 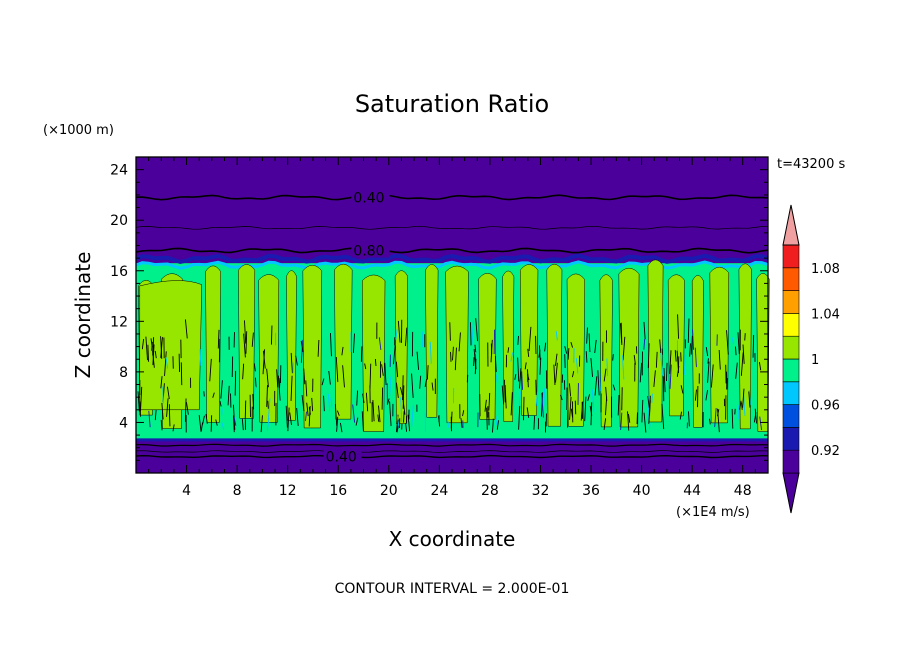 I want to click on contour-line-lower-a, so click(x=452, y=445).